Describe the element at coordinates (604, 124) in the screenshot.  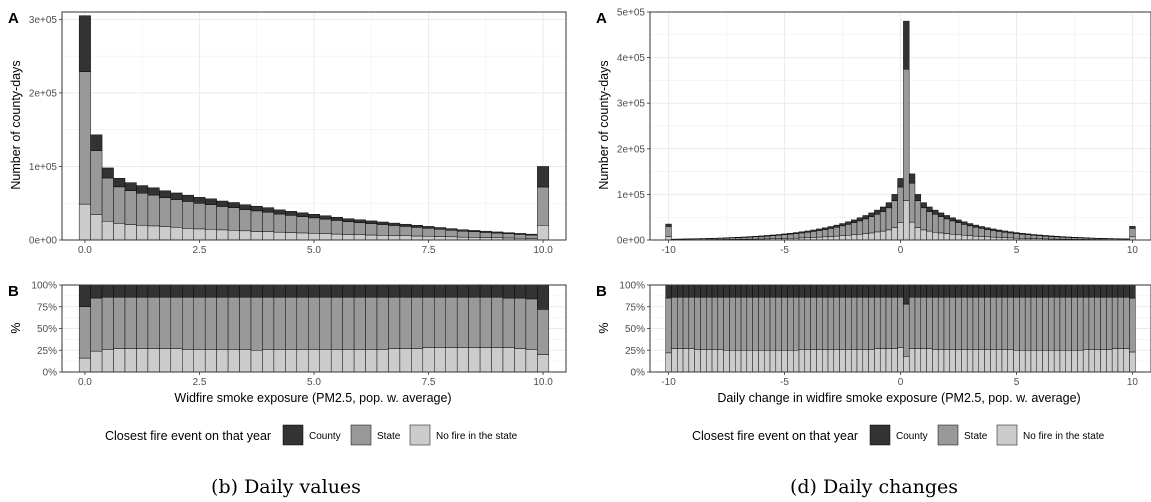
I see `chart-d-y-axis-label: Number of county-days` at that location.